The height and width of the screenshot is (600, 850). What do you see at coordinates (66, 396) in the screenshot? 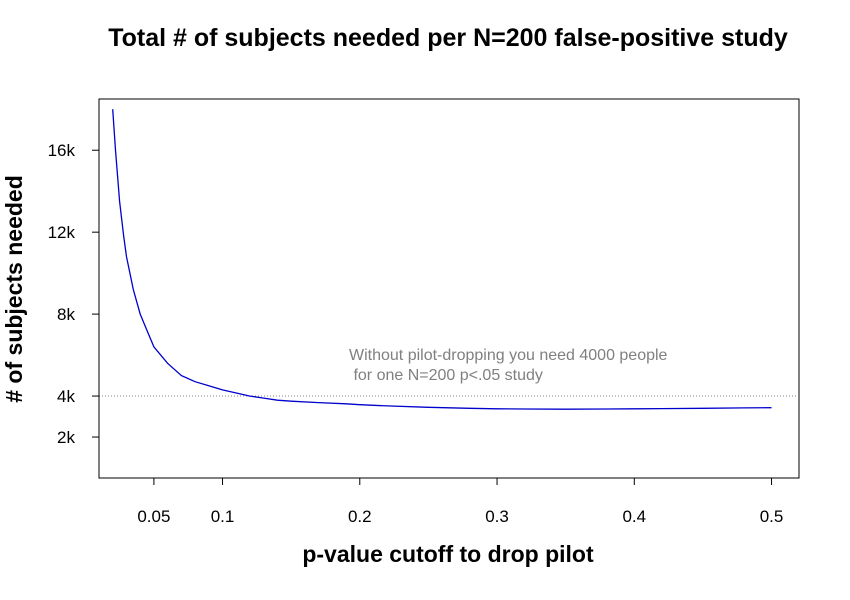
I see `y-tick-label-1: 4k` at bounding box center [66, 396].